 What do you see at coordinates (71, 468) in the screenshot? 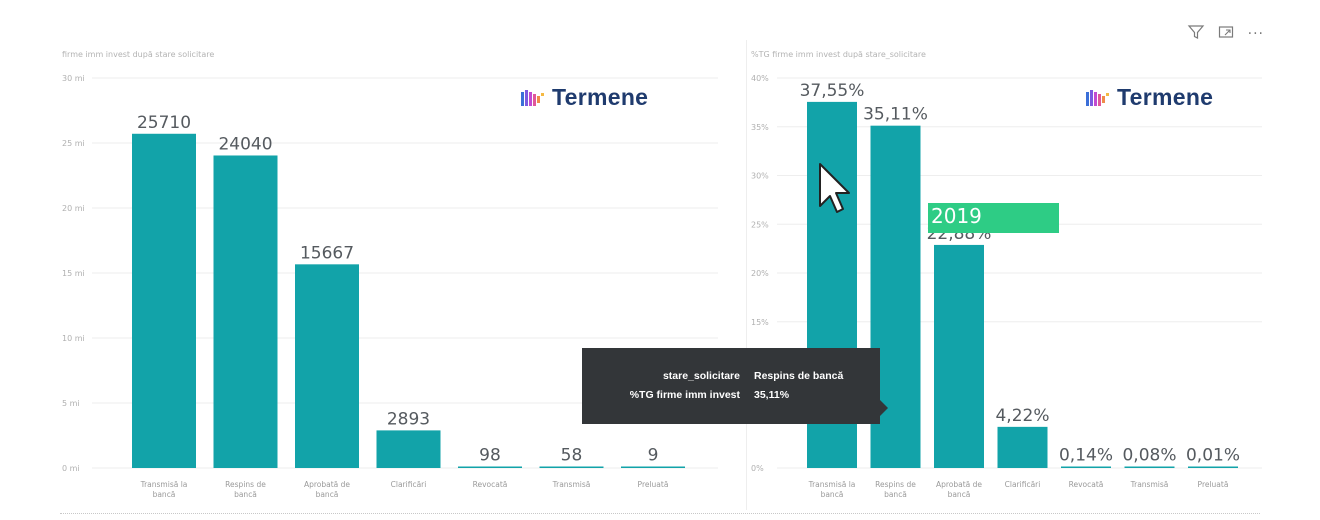
I see `y-tick-label: 0 mi` at bounding box center [71, 468].